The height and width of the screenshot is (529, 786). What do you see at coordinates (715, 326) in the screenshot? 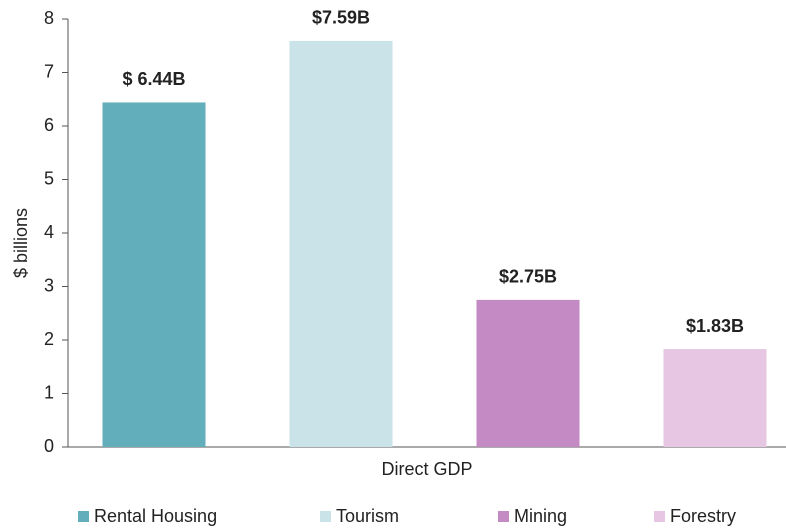
I see `value-label: $1.83B` at bounding box center [715, 326].